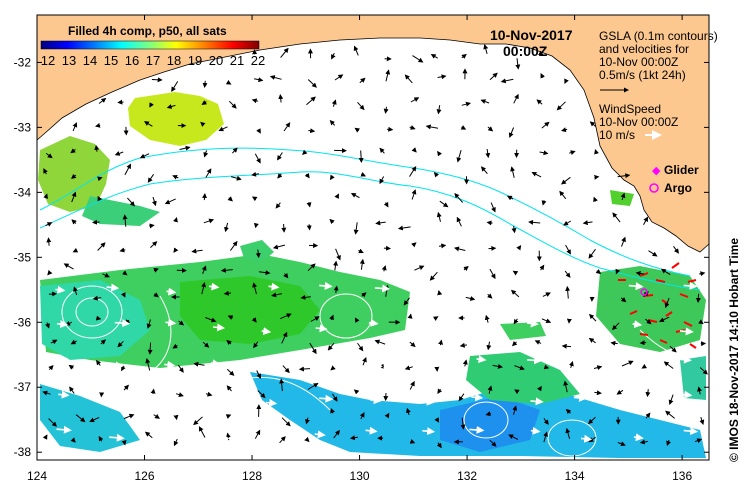  Describe the element at coordinates (638, 62) in the screenshot. I see `legend-gsla-line3: 10-Nov 00:00Z` at that location.